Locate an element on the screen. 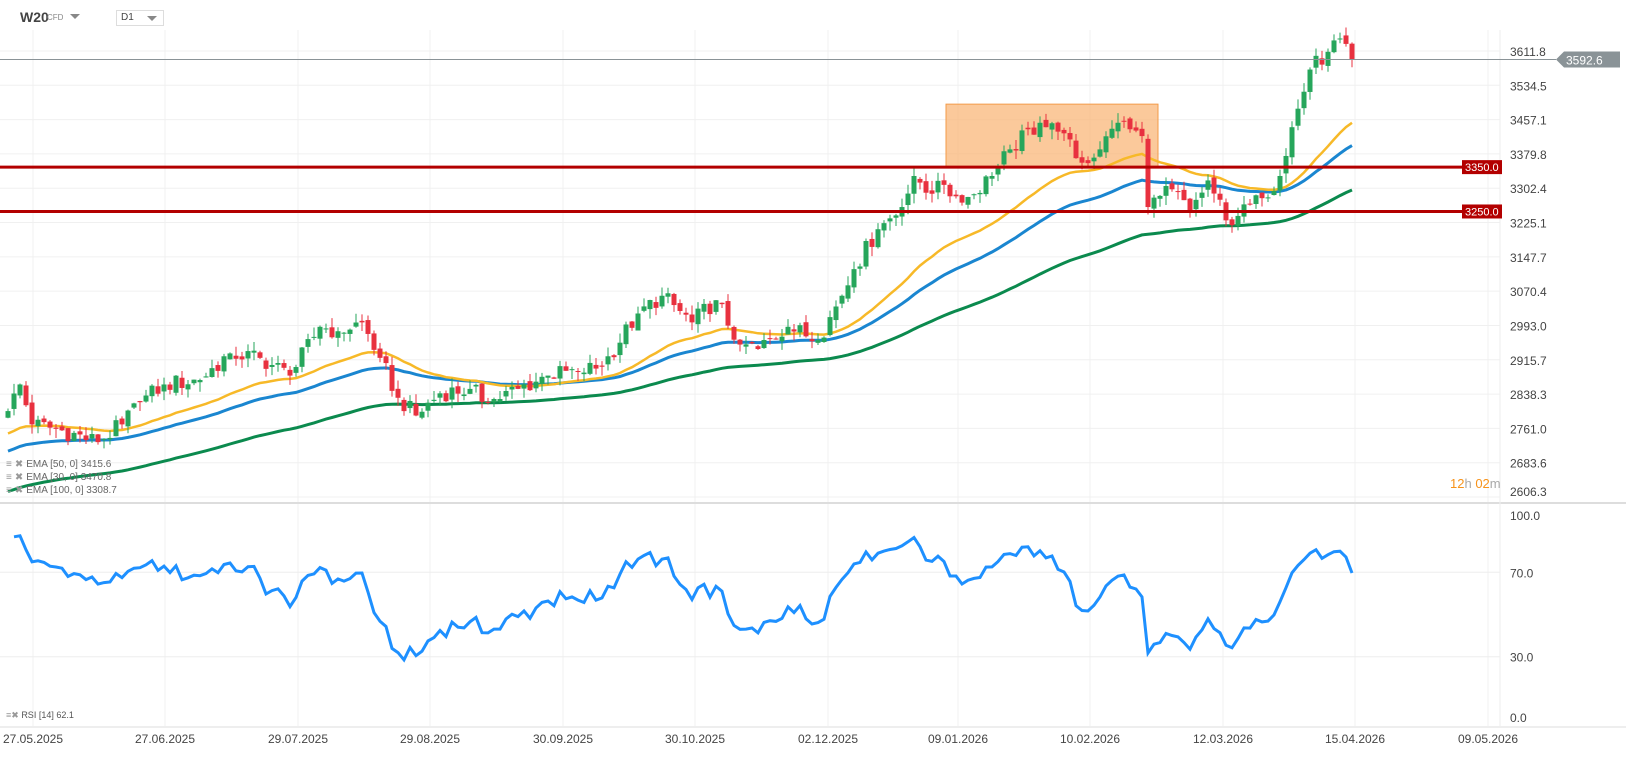 The image size is (1626, 779). x-tick-label: 15.04.2026 is located at coordinates (1355, 739).